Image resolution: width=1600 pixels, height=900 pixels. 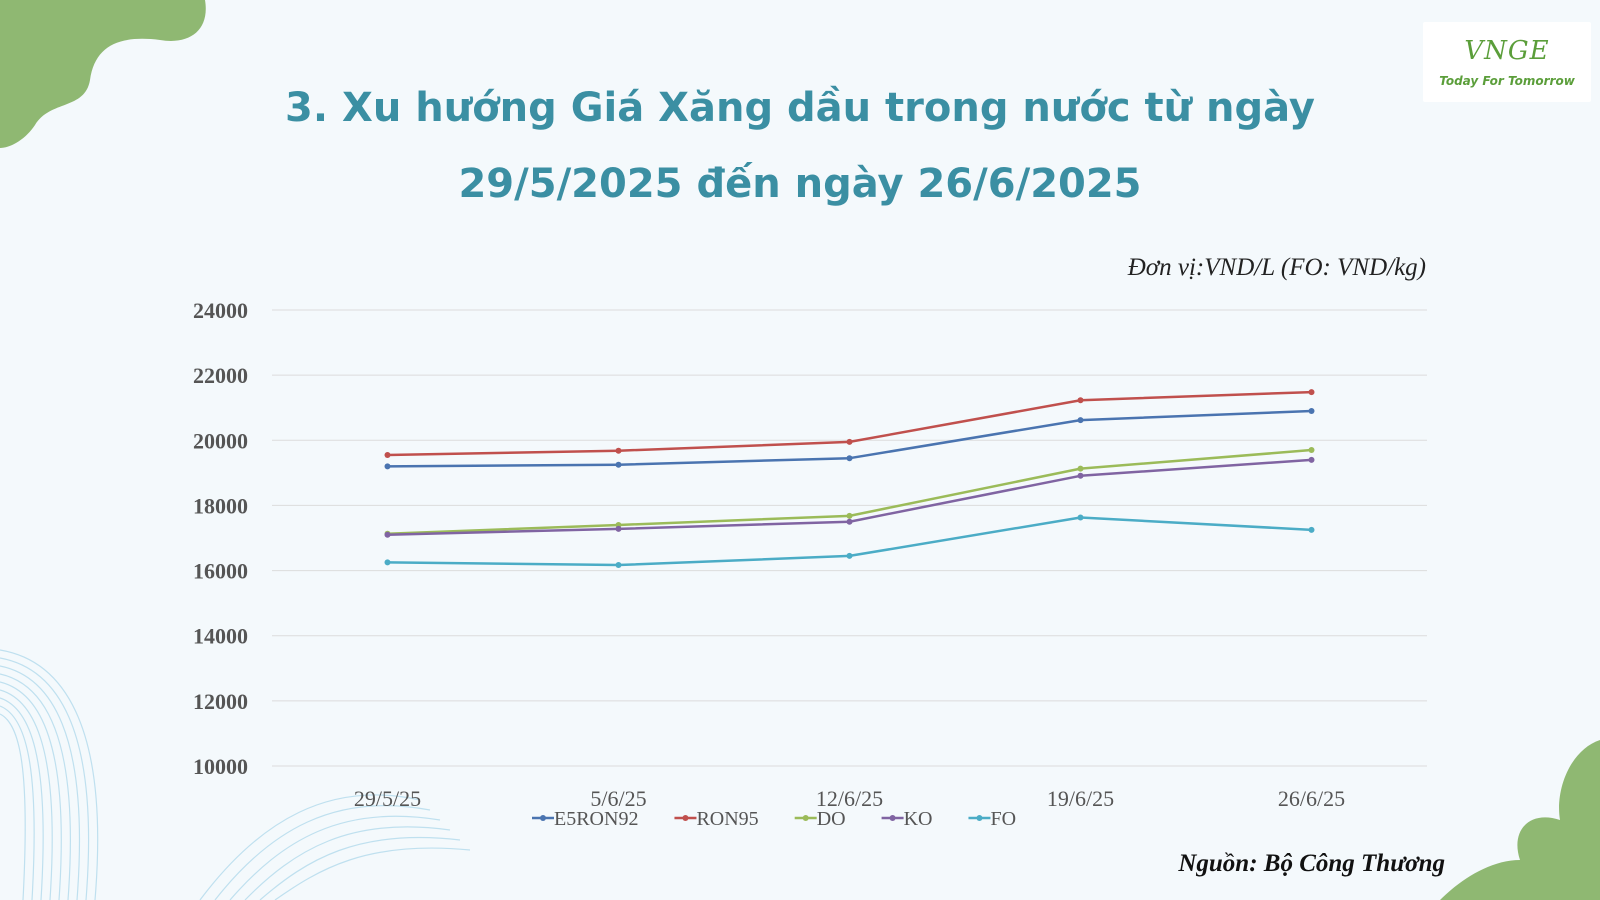 What do you see at coordinates (220, 766) in the screenshot?
I see `y-tick-label: 10000` at bounding box center [220, 766].